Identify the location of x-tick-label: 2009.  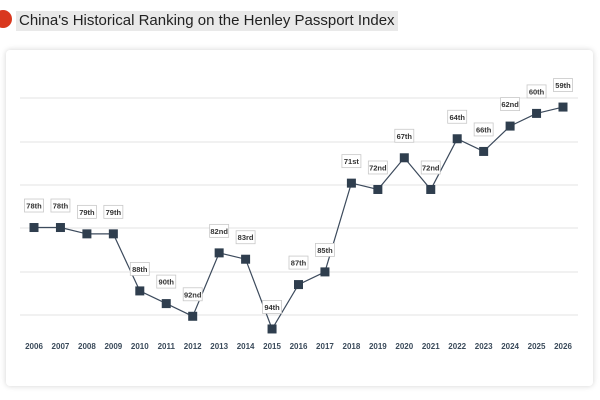
(113, 346).